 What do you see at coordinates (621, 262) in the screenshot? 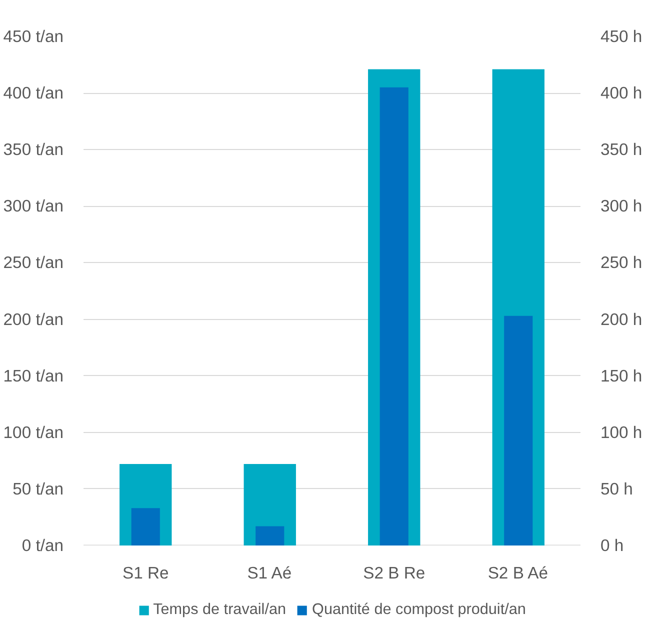
I see `y2-tick-label: 250 h` at bounding box center [621, 262].